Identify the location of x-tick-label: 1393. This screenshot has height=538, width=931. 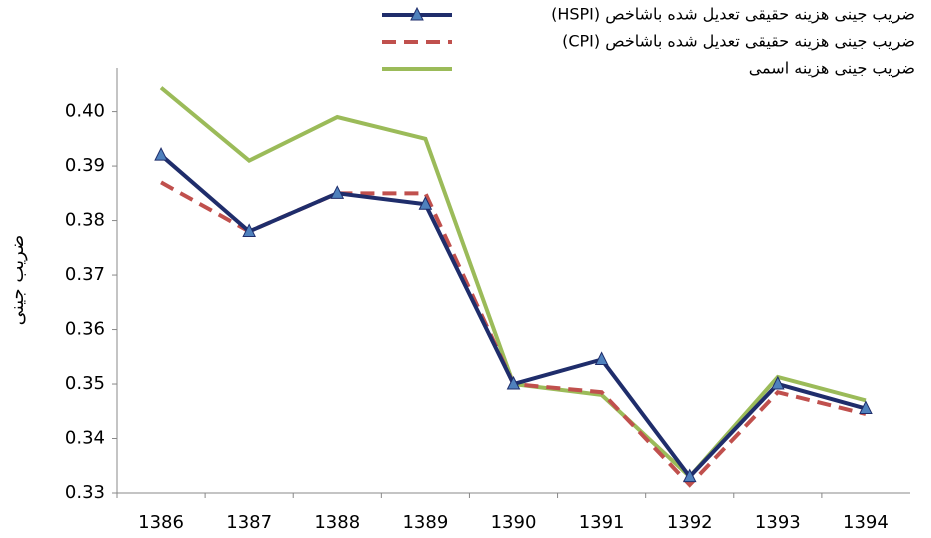
(778, 522).